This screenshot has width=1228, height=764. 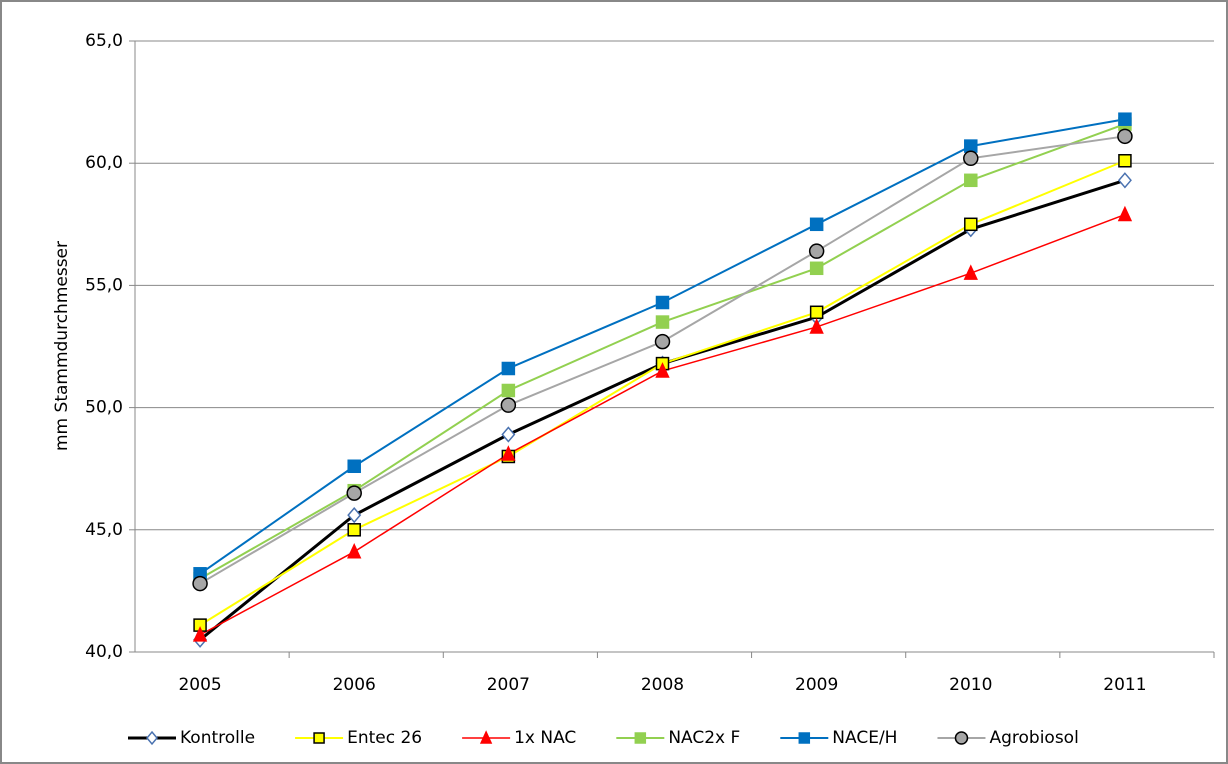 What do you see at coordinates (1124, 685) in the screenshot?
I see `x-tick-label: 2011` at bounding box center [1124, 685].